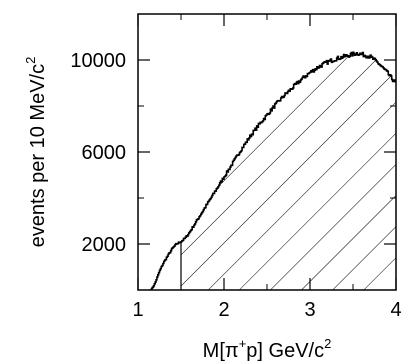  Describe the element at coordinates (98, 61) in the screenshot. I see `y-tick-label: 10000` at that location.